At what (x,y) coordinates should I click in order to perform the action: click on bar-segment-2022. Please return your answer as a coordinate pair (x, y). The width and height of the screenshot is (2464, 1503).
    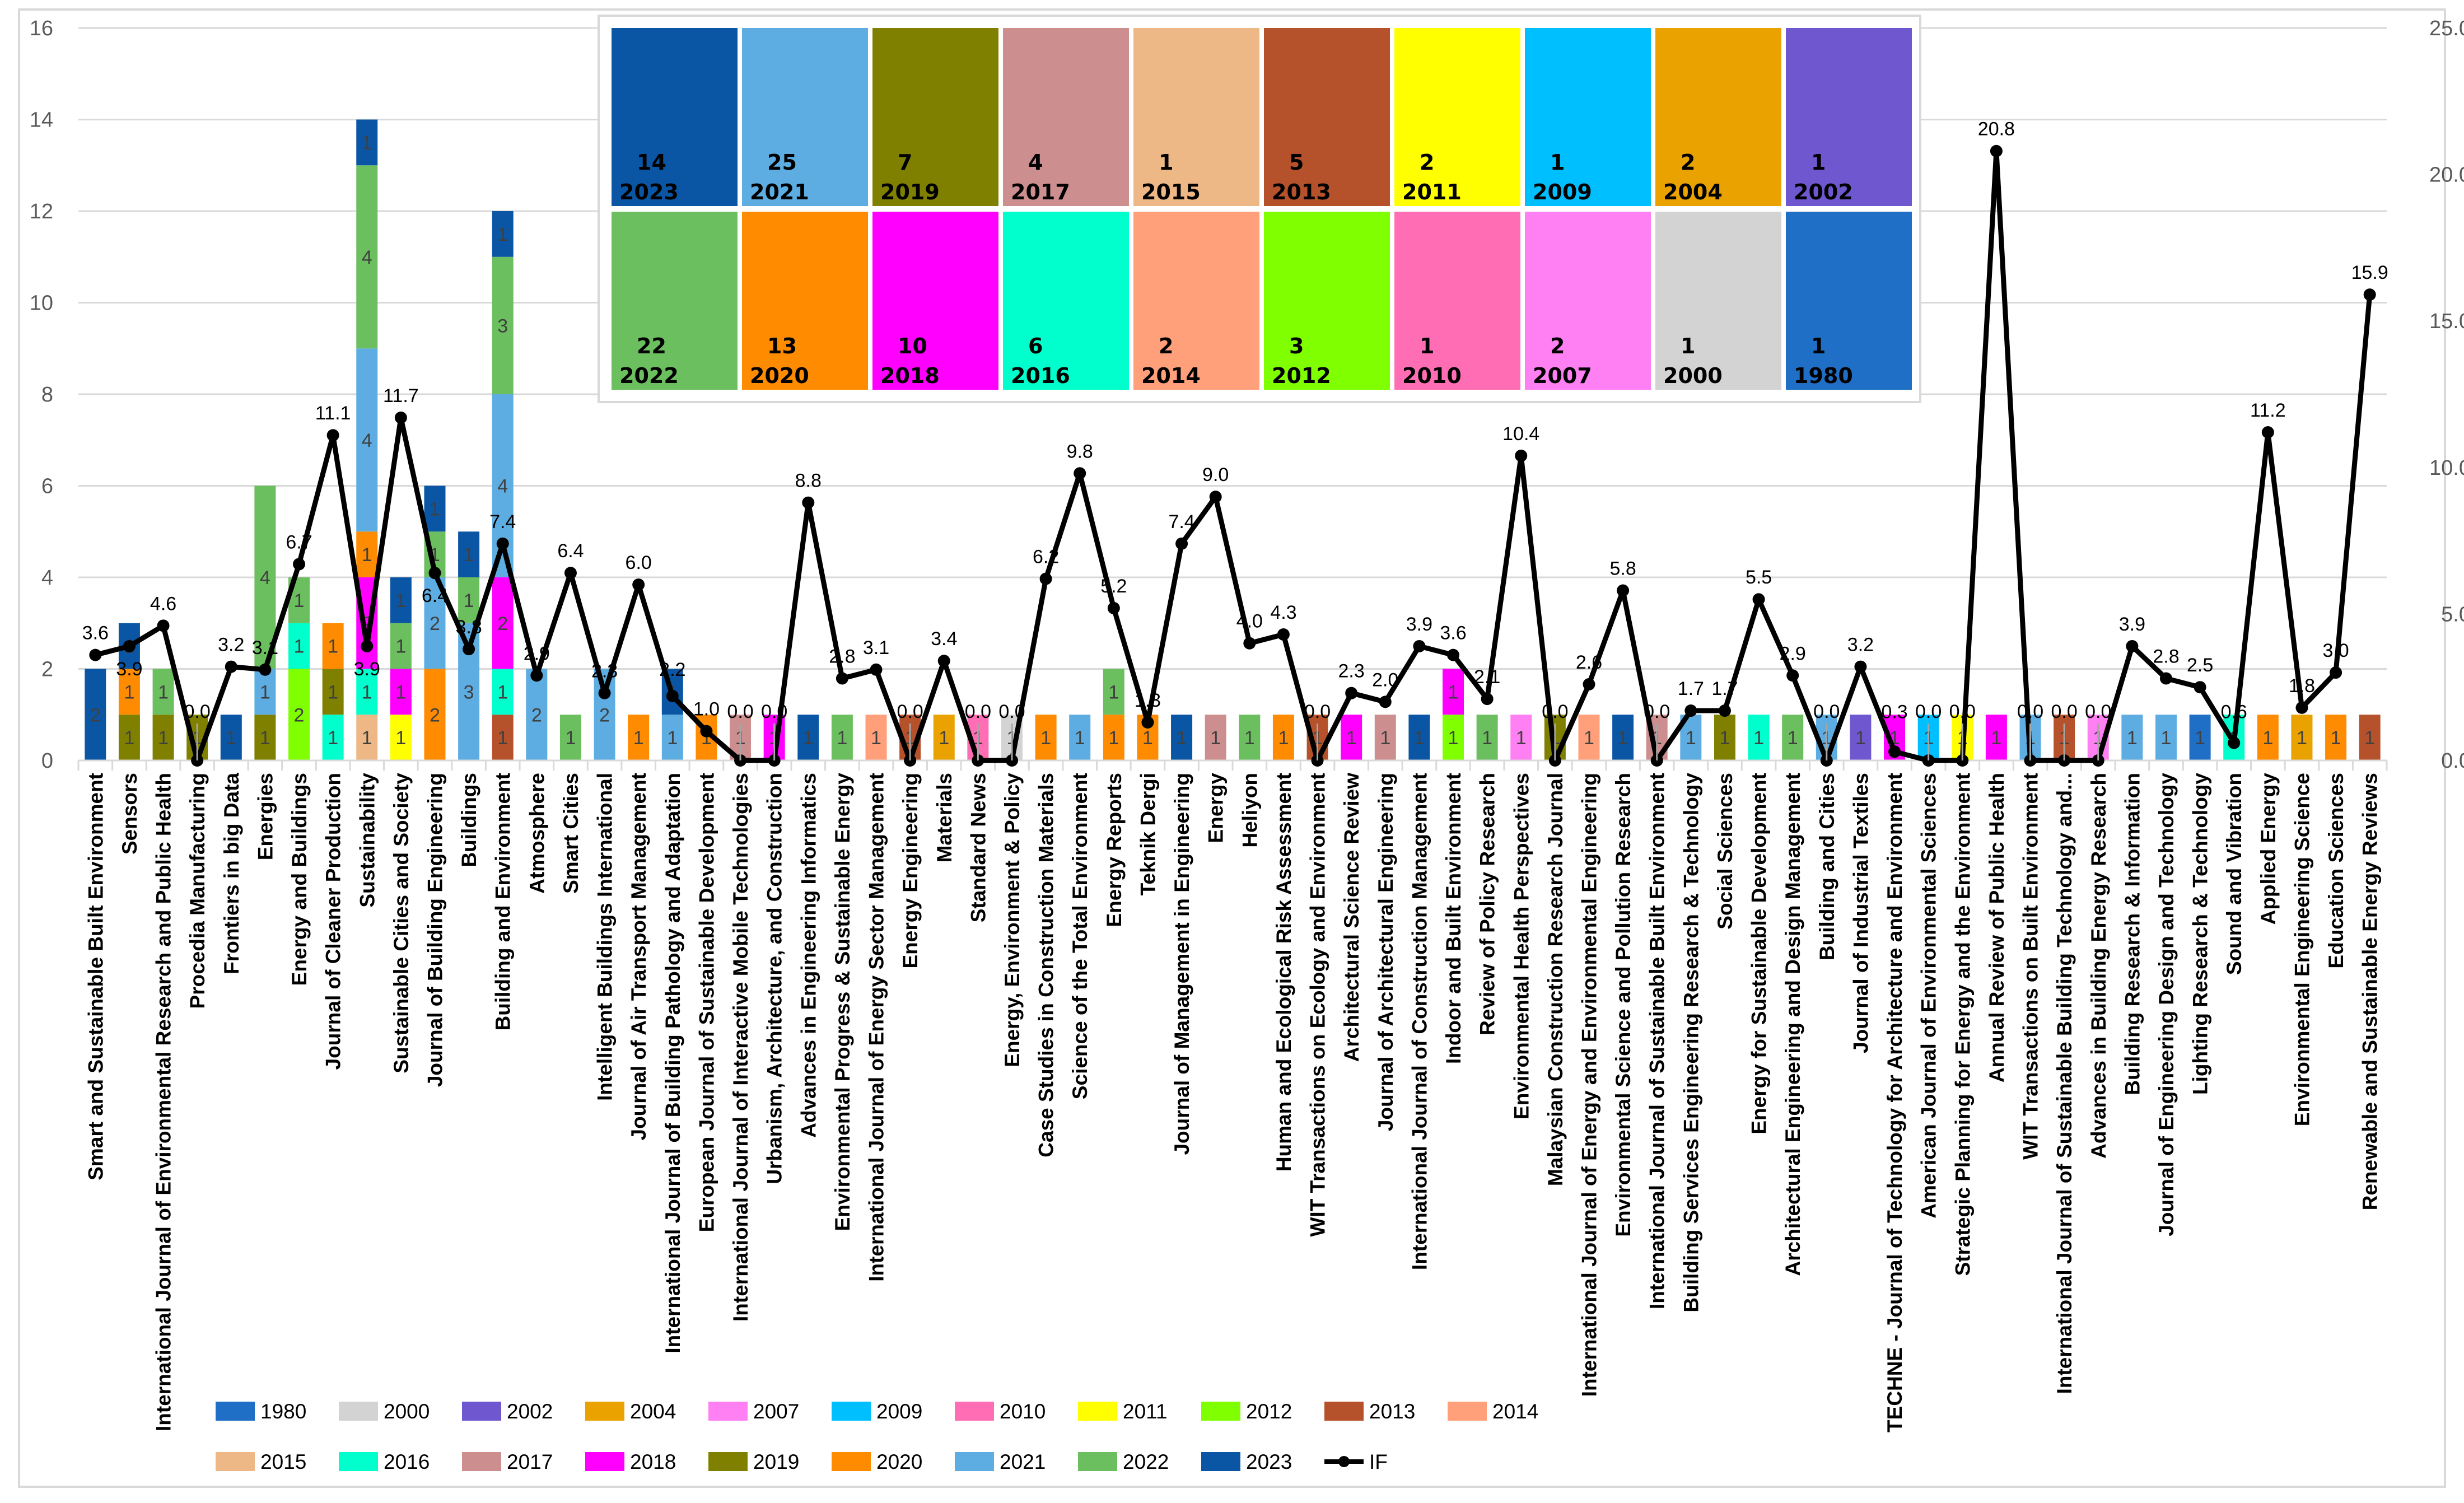
    Looking at the image, I should click on (842, 738).